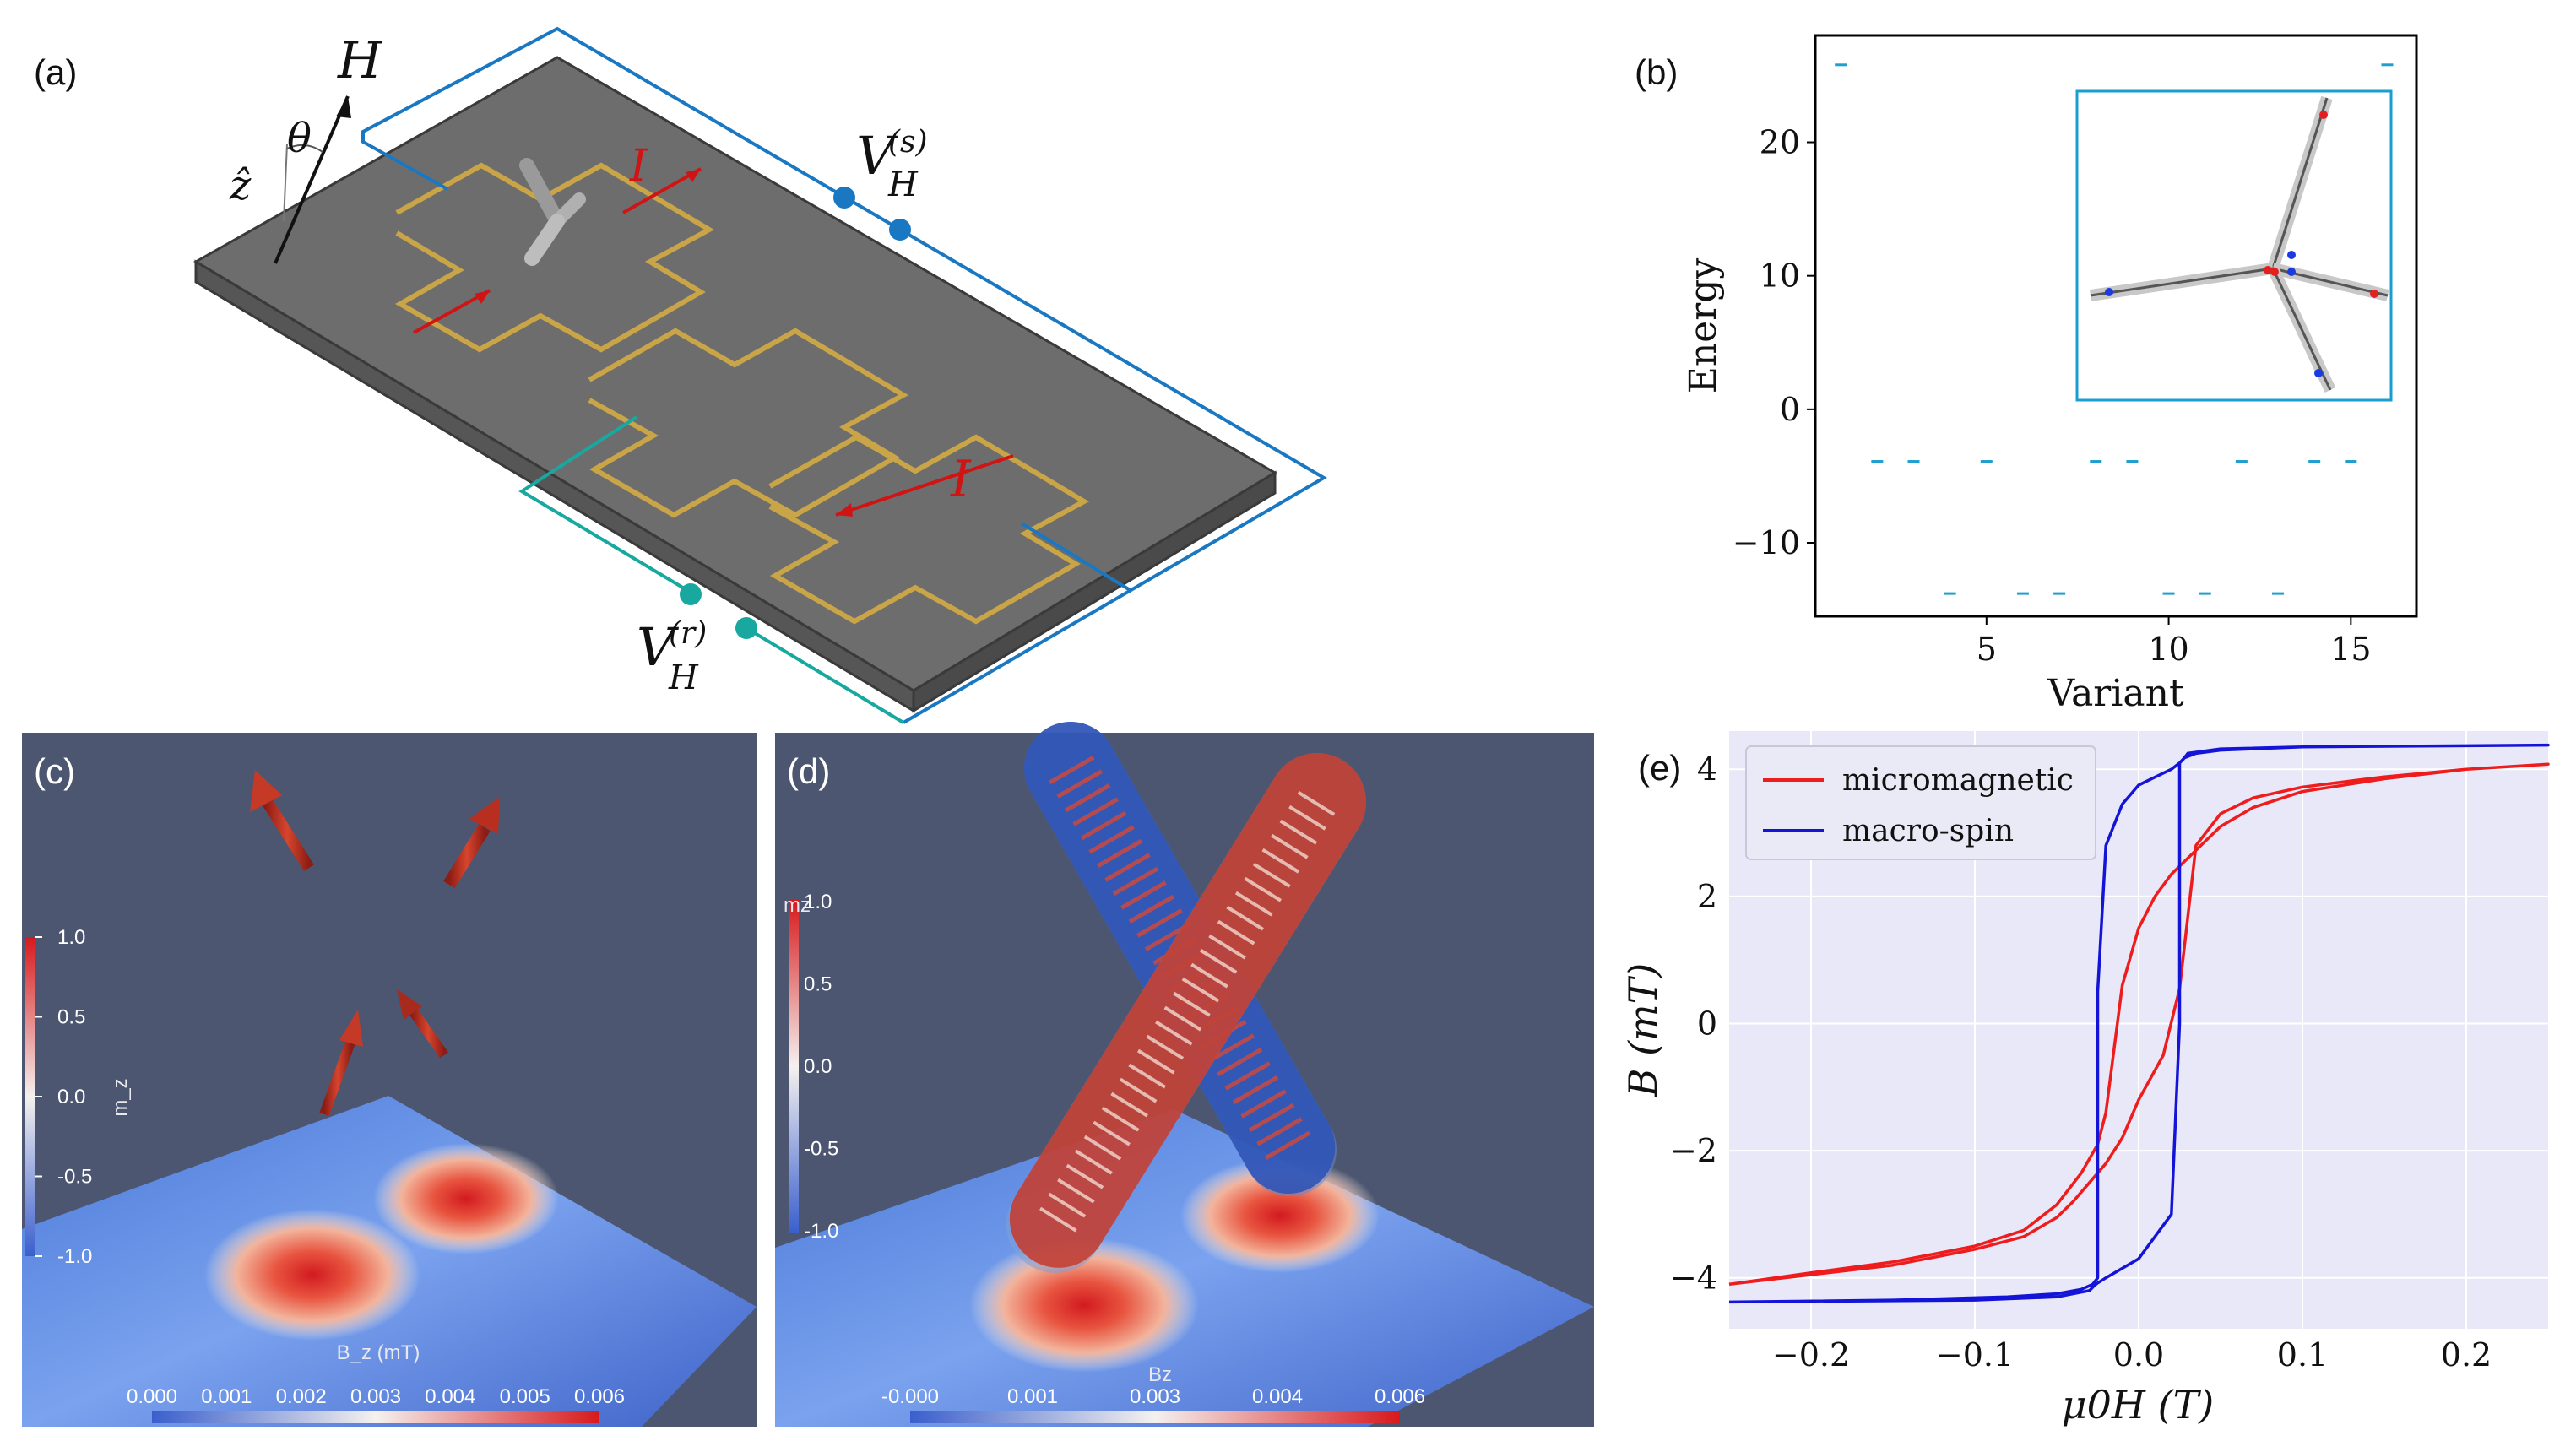  I want to click on colorbar-c-vertical-title: m_z, so click(120, 1097).